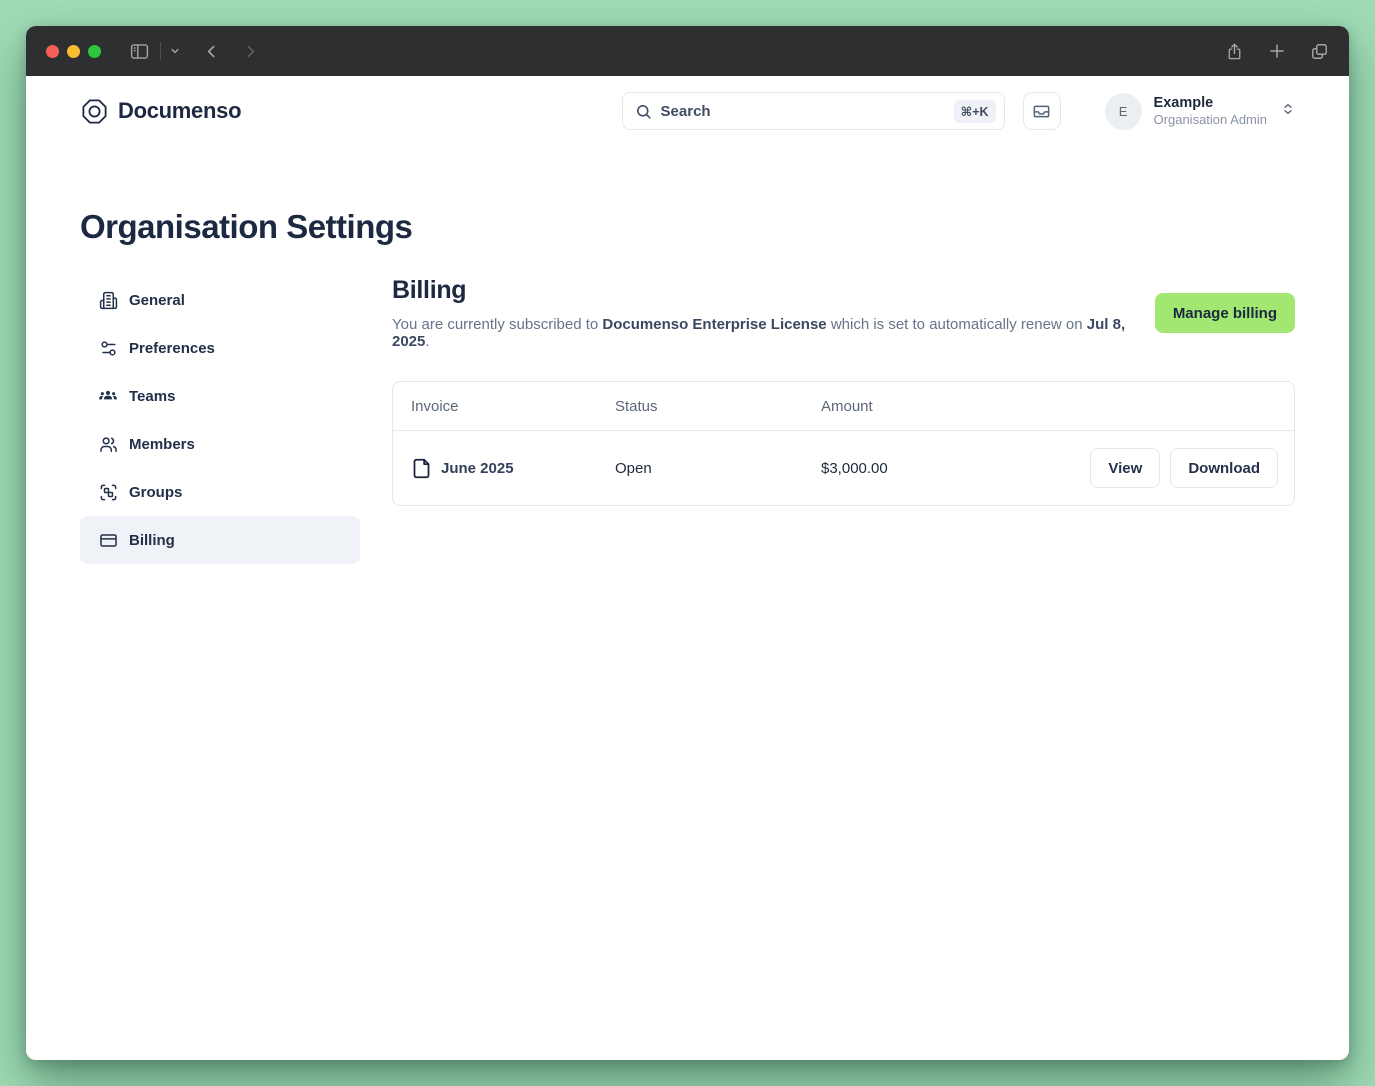  What do you see at coordinates (714, 324) in the screenshot?
I see `subscription-plan-name: Documenso Enterprise License` at bounding box center [714, 324].